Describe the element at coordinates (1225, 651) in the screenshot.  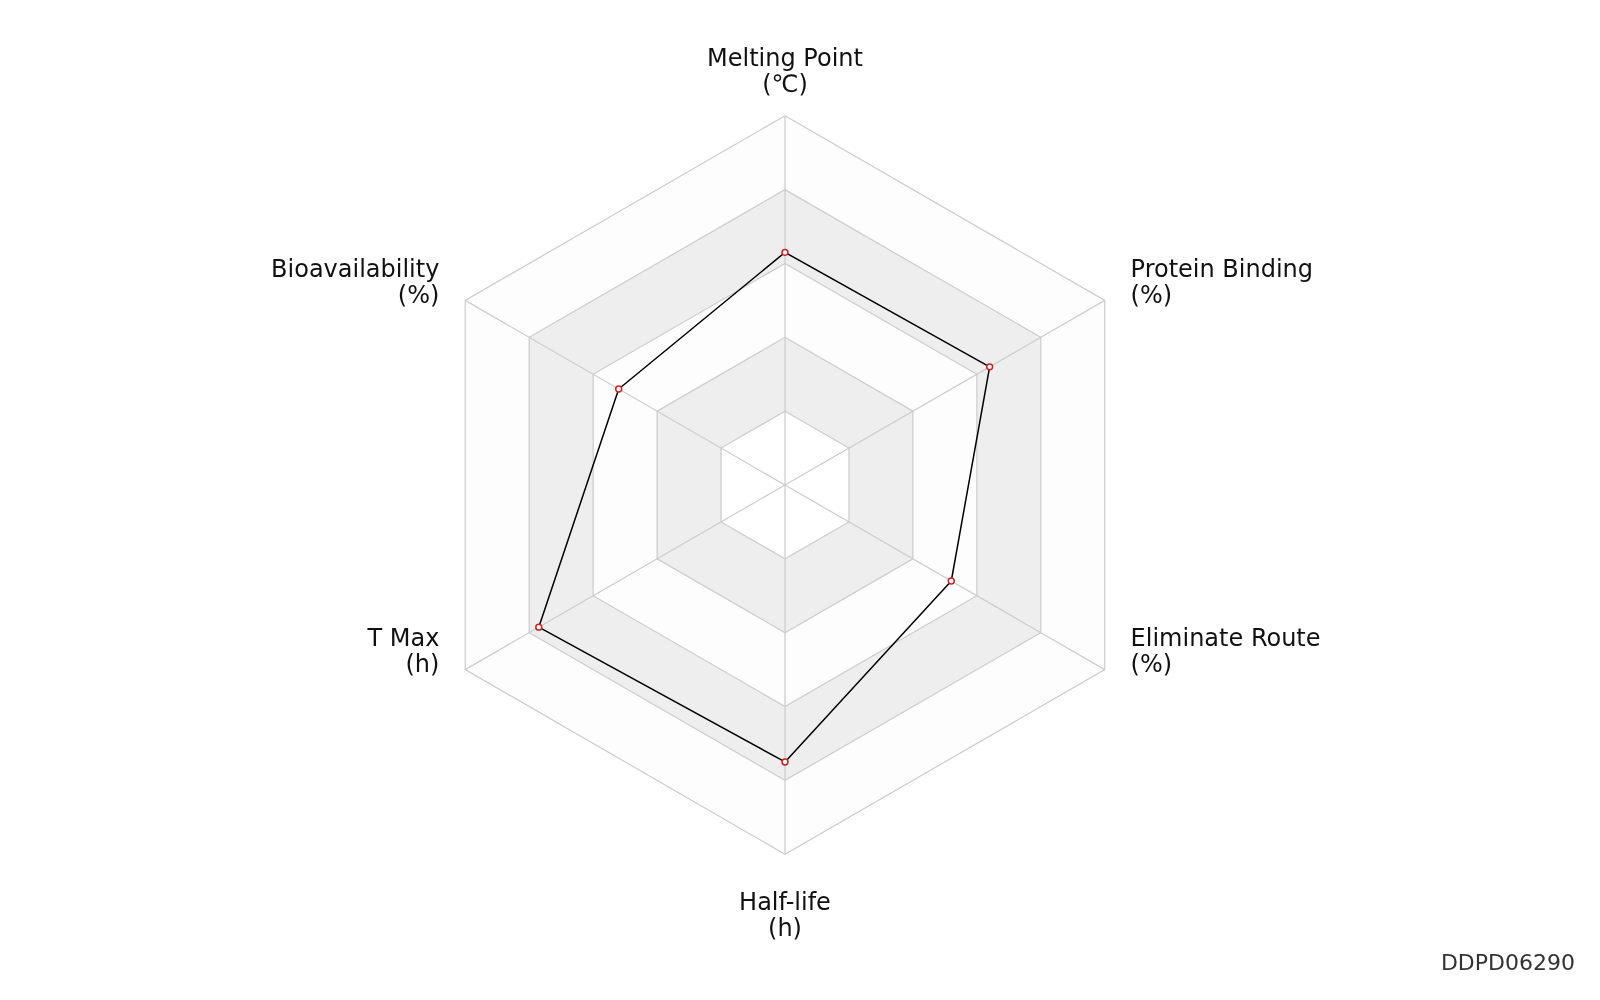
I see `spoke-label: Eliminate Route (%)` at that location.